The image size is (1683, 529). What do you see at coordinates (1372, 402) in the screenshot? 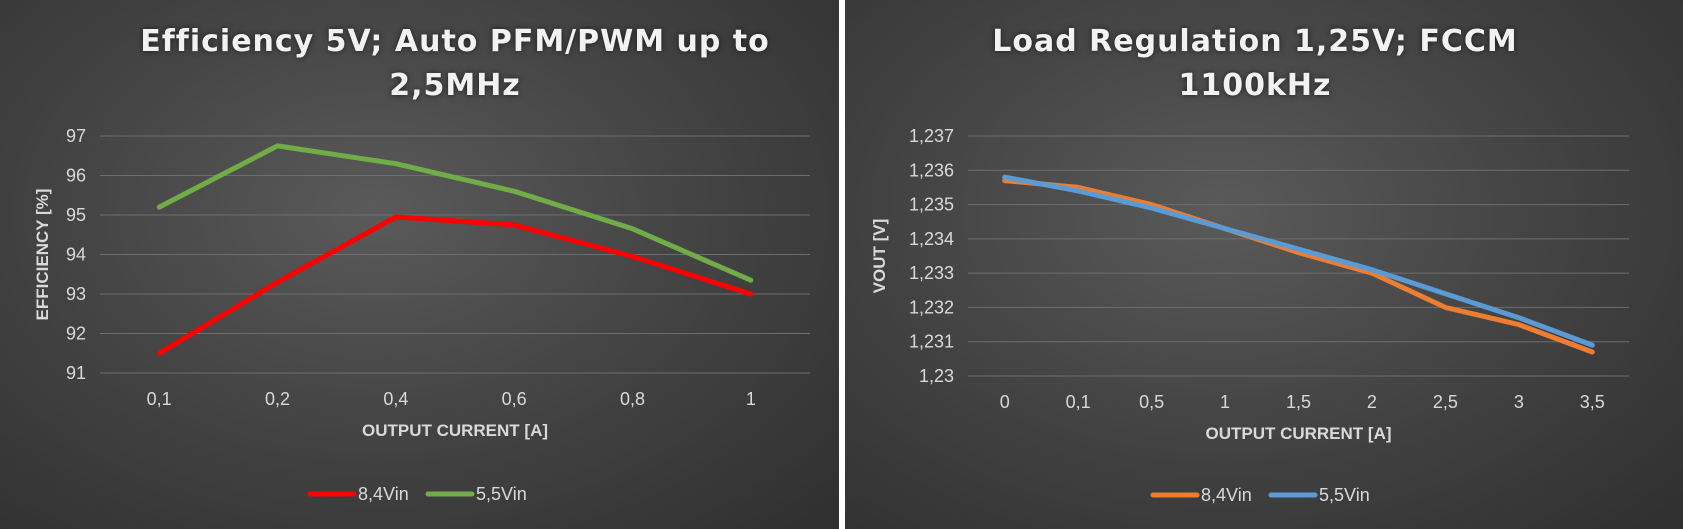
I see `x-tick-label: 2` at bounding box center [1372, 402].